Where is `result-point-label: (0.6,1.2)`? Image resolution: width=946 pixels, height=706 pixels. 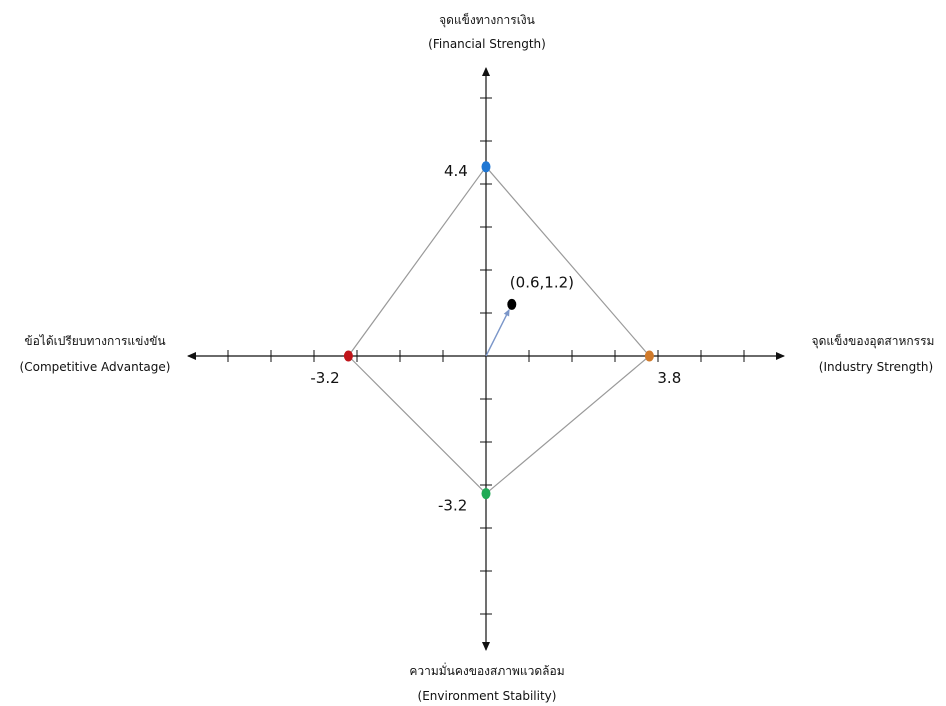
result-point-label: (0.6,1.2) is located at coordinates (542, 282).